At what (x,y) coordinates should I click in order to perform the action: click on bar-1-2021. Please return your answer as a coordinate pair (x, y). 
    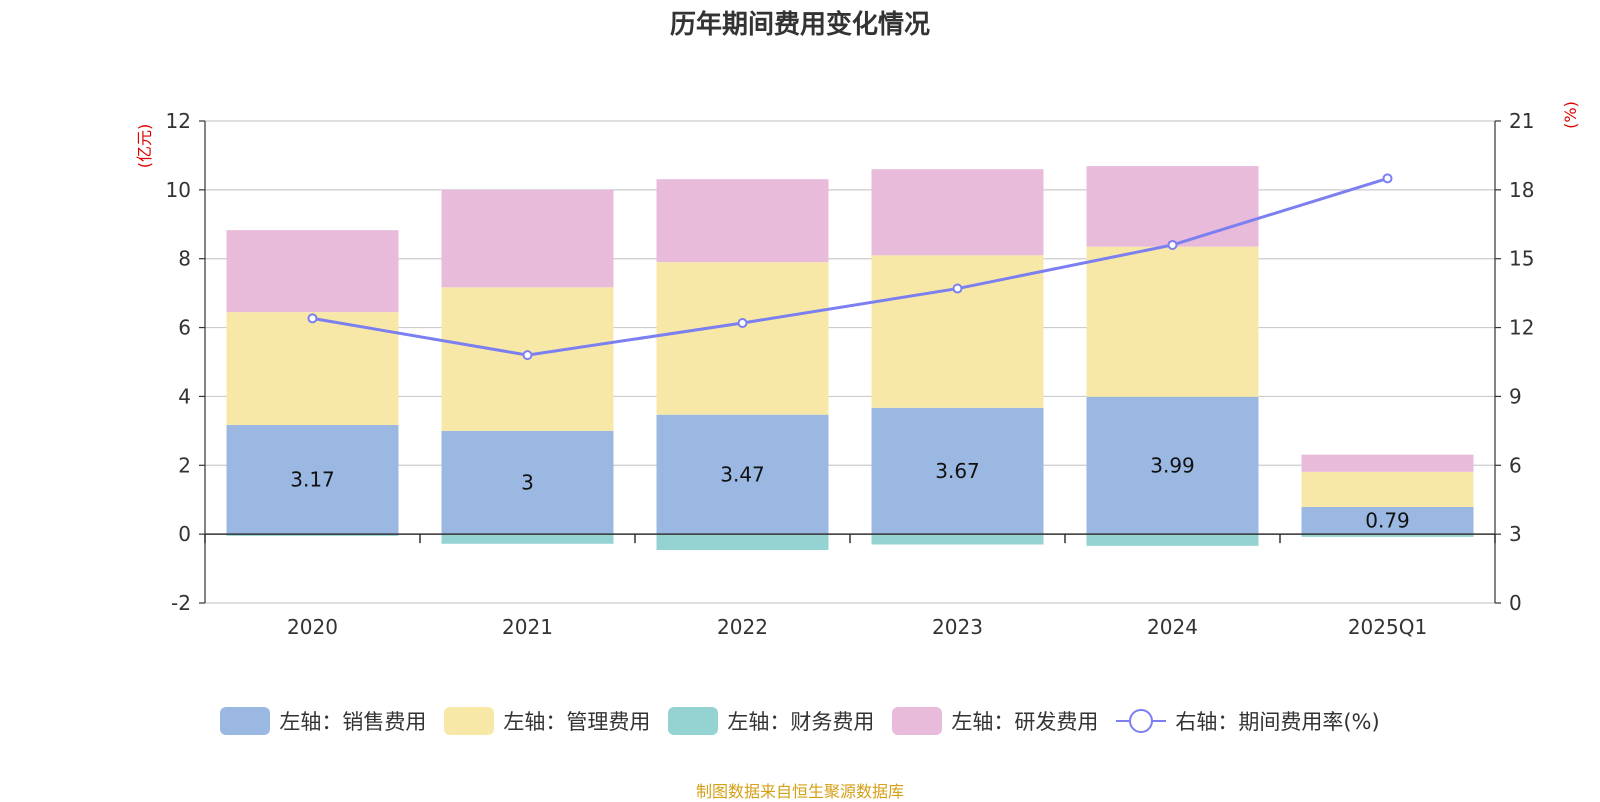
    Looking at the image, I should click on (527, 482).